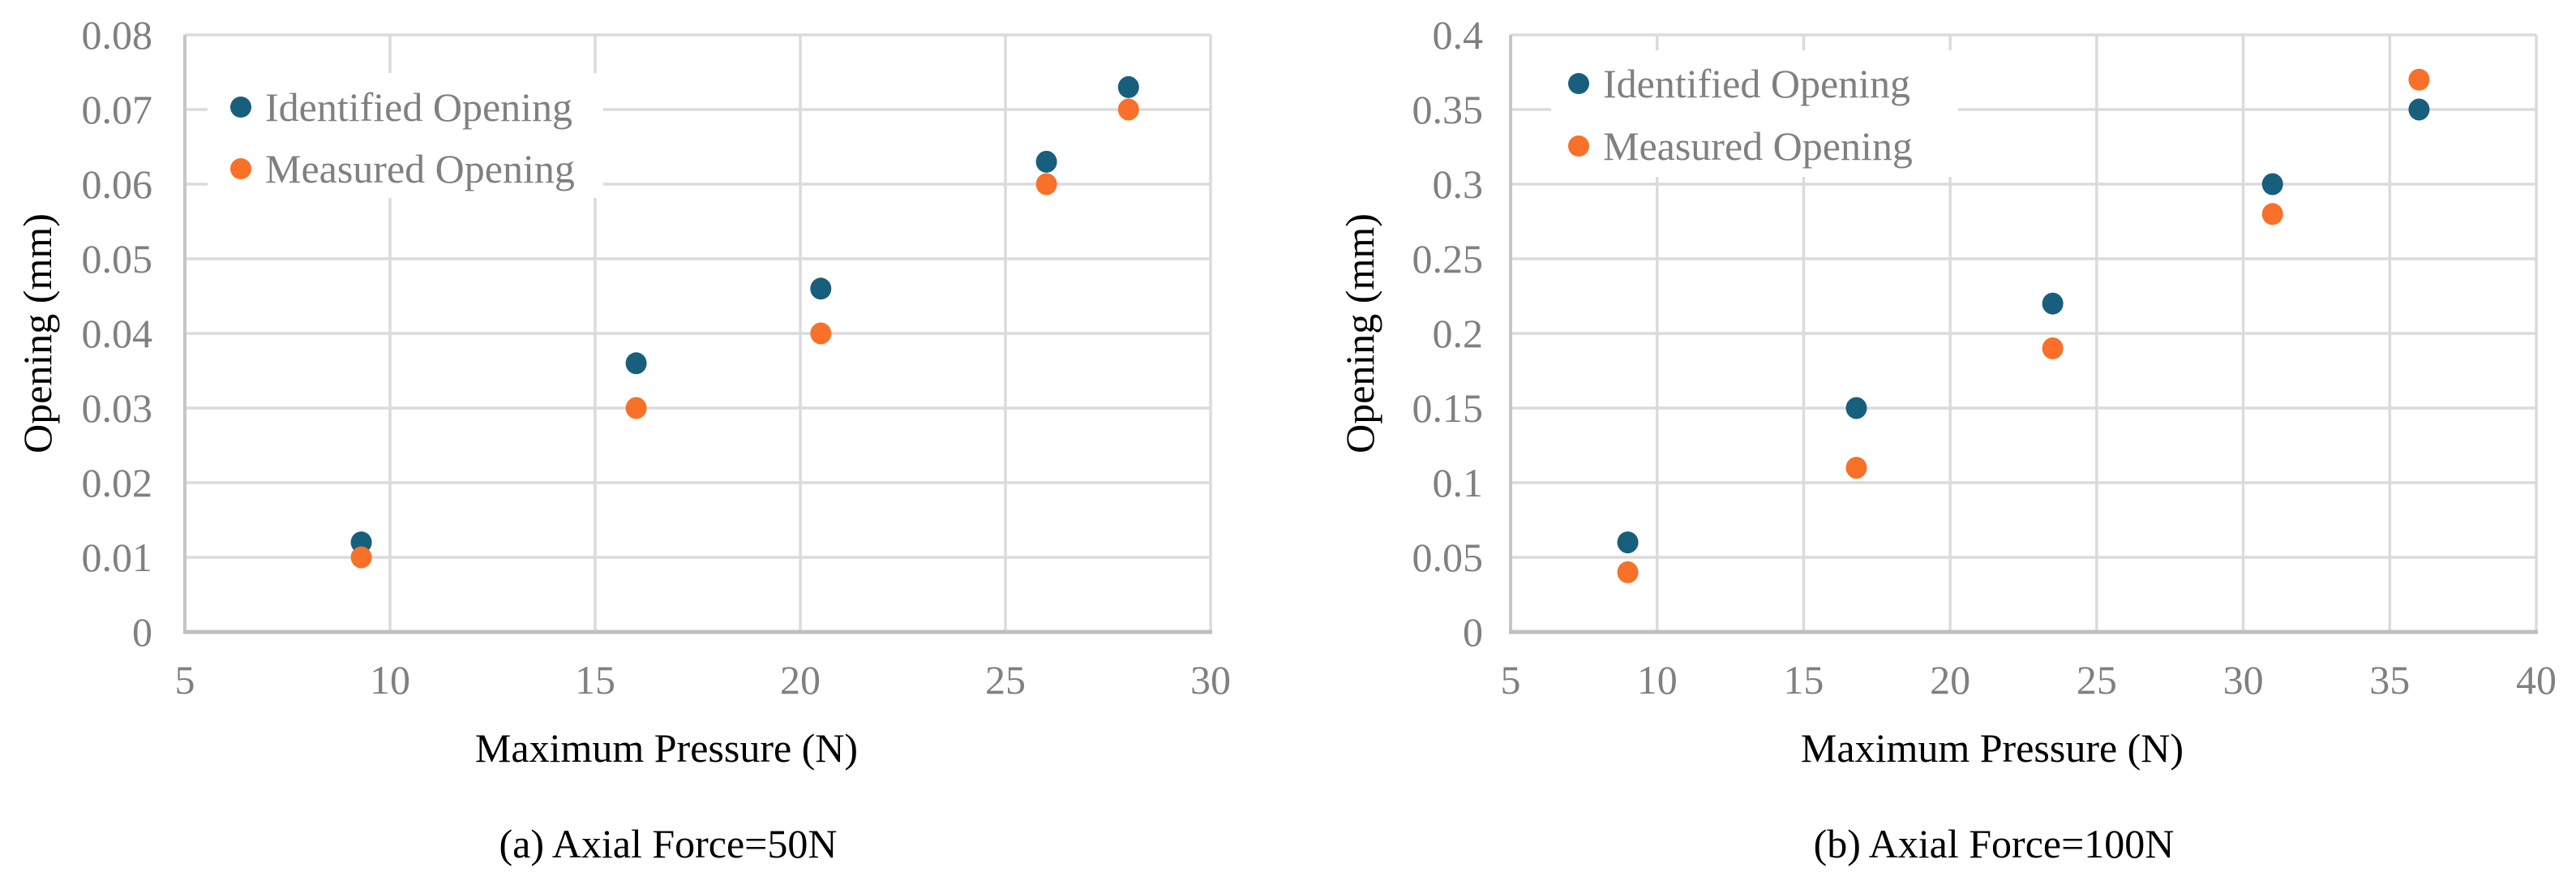 The width and height of the screenshot is (2576, 881). Describe the element at coordinates (1448, 408) in the screenshot. I see `y-tick-label: 0.15` at that location.